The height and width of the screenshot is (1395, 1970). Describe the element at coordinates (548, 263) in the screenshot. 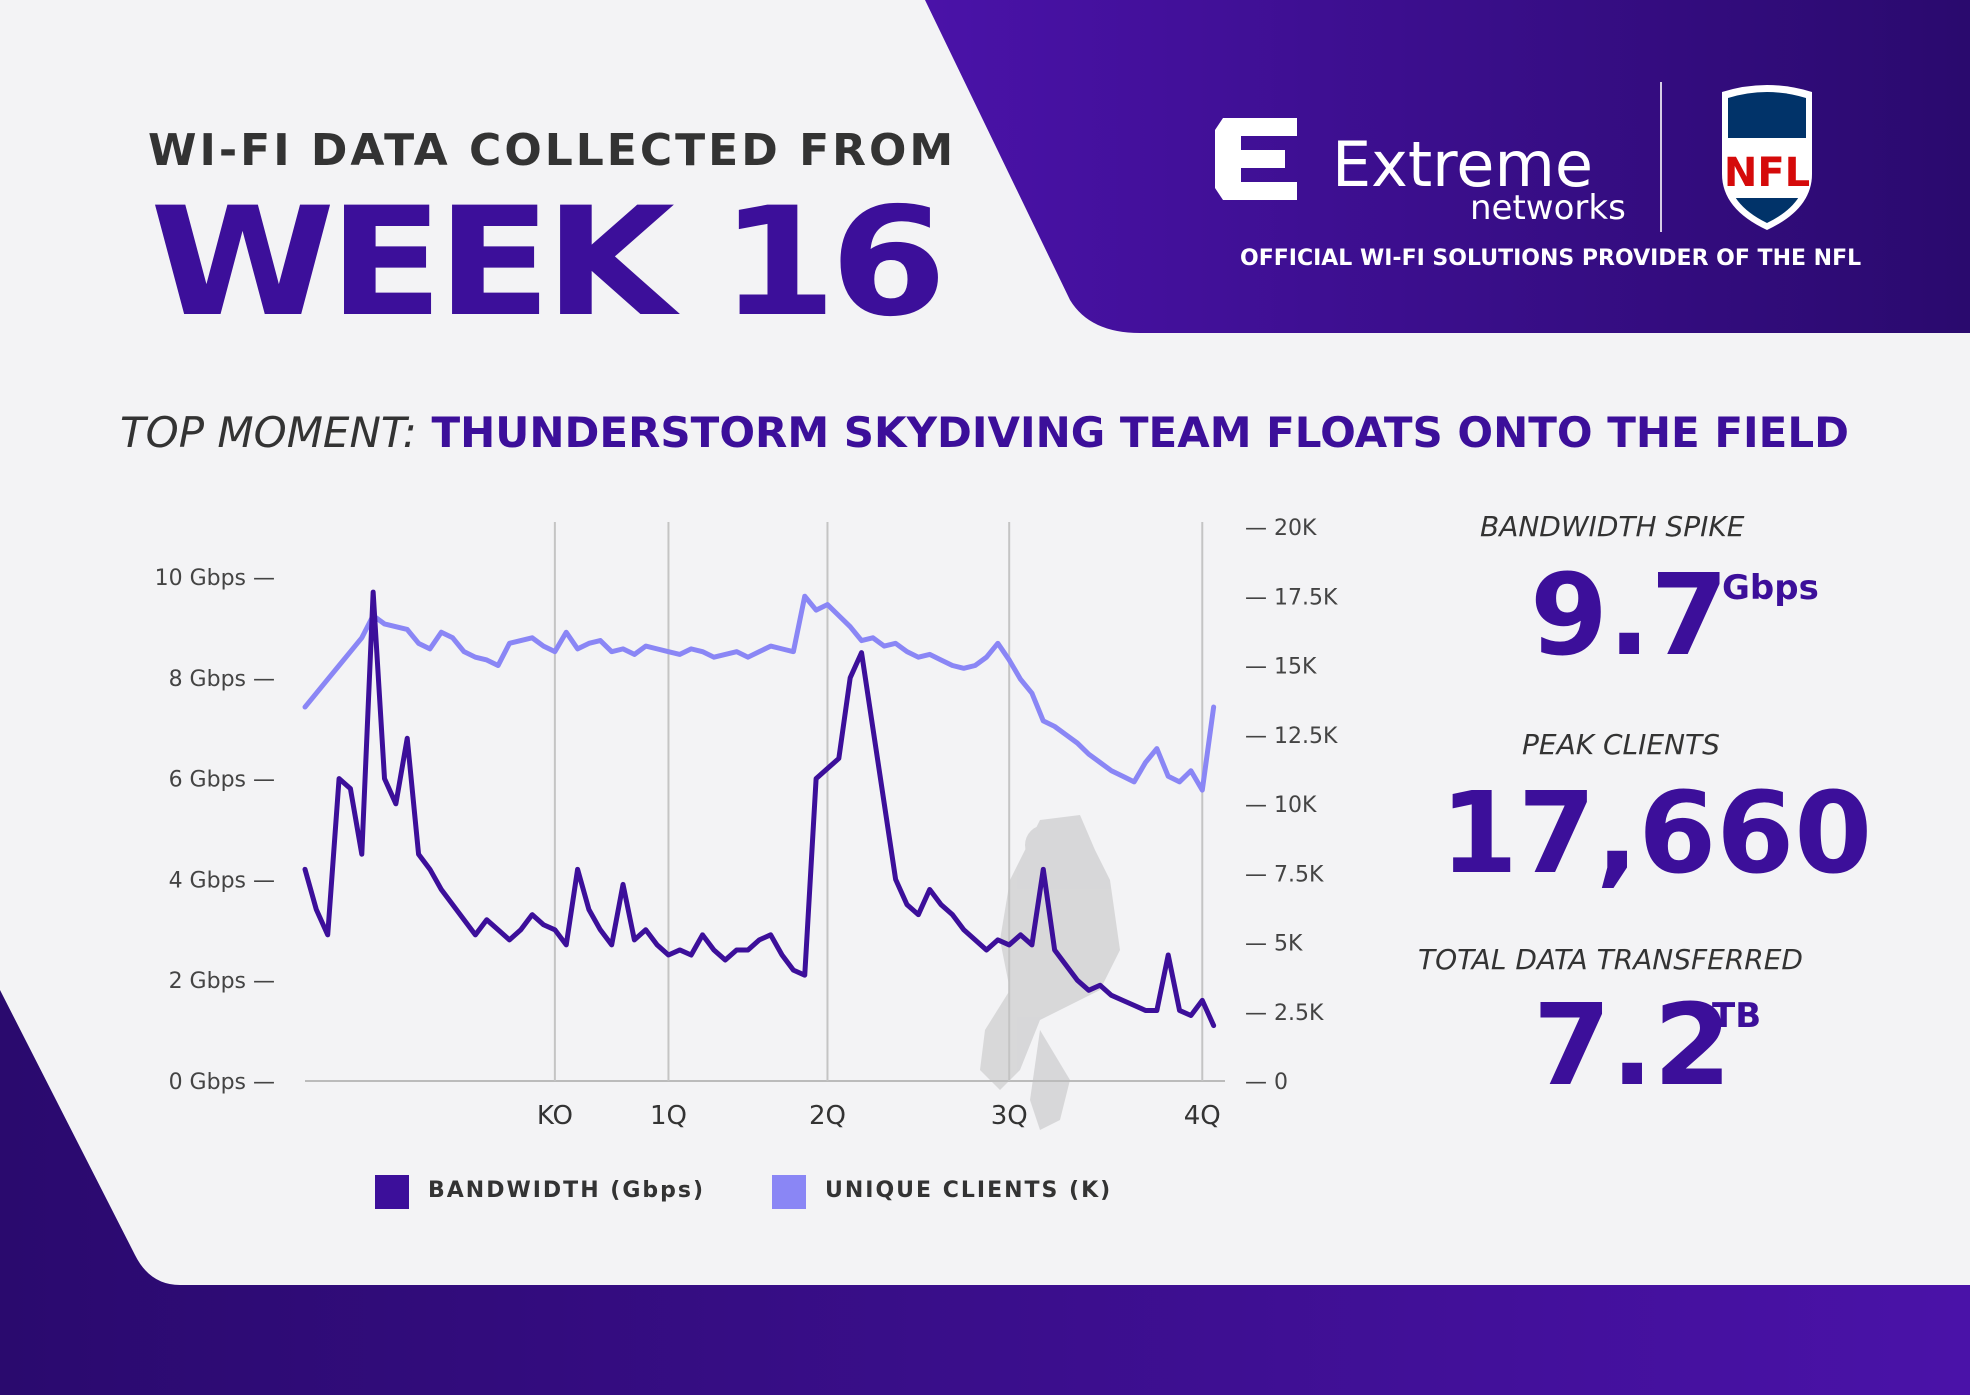

I see `week-title: WEEK 16` at that location.